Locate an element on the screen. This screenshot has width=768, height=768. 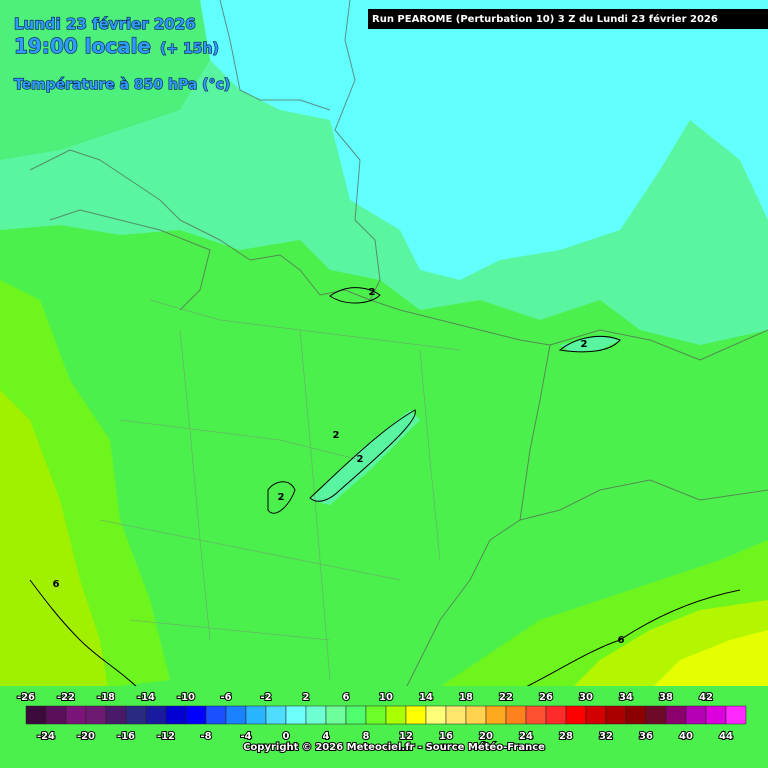
legend-label-bottom: 8 is located at coordinates (366, 736).